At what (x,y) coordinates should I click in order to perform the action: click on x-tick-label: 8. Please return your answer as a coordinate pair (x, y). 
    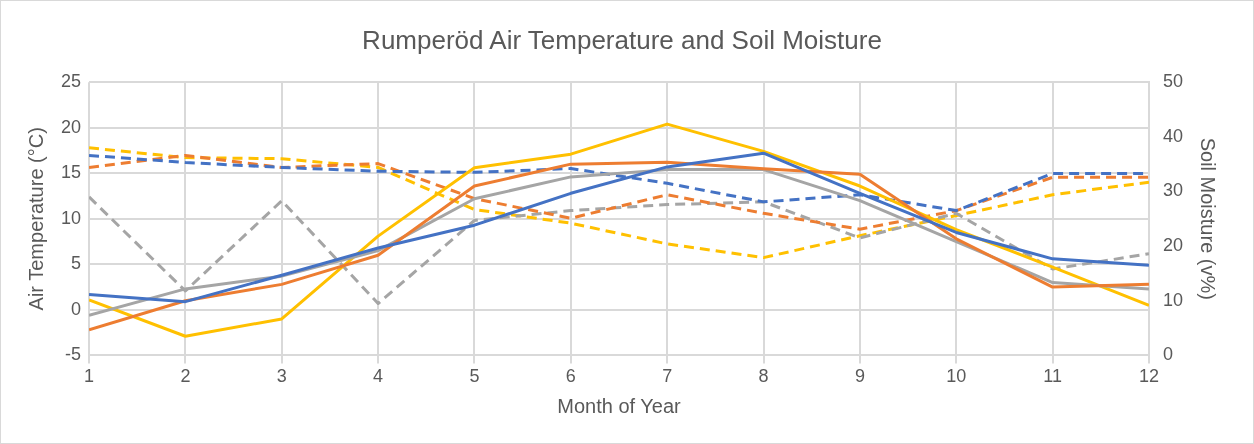
    Looking at the image, I should click on (763, 376).